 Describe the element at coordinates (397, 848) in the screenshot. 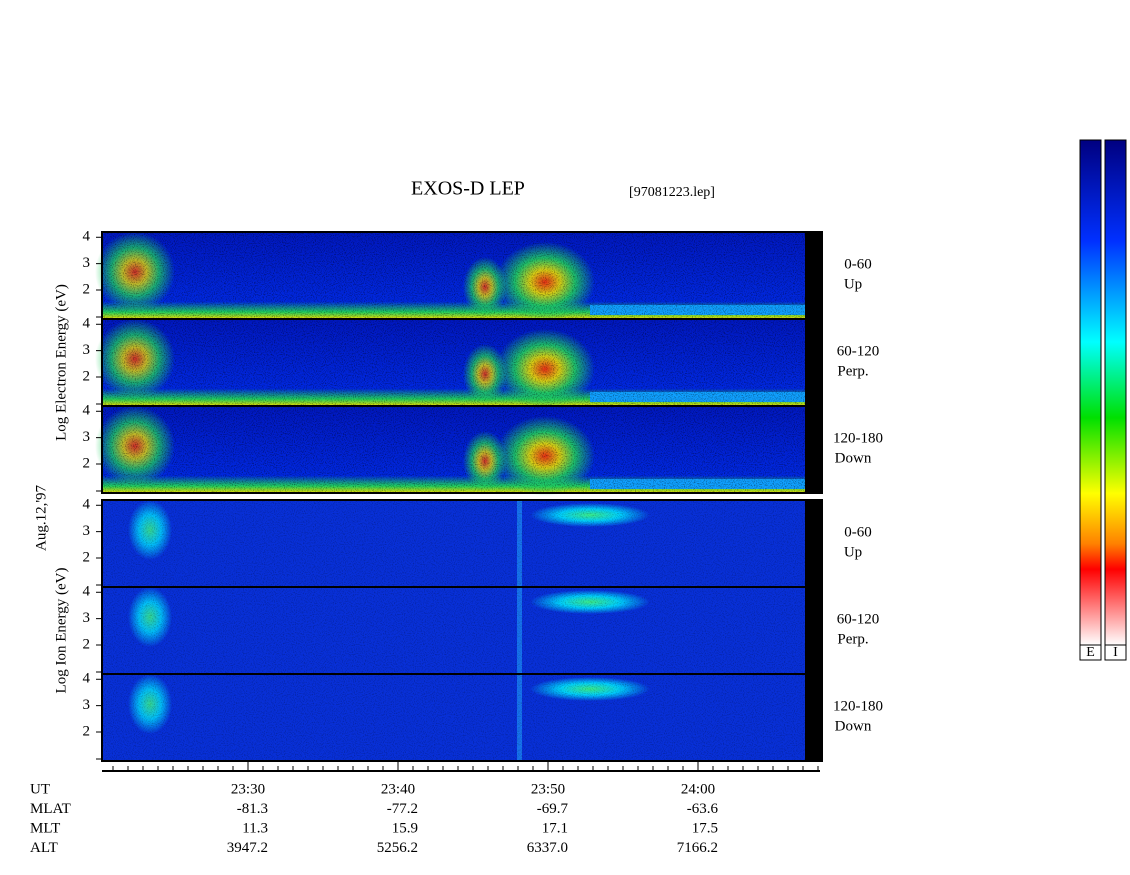

I see `ephemeris-value: 5256.2` at that location.